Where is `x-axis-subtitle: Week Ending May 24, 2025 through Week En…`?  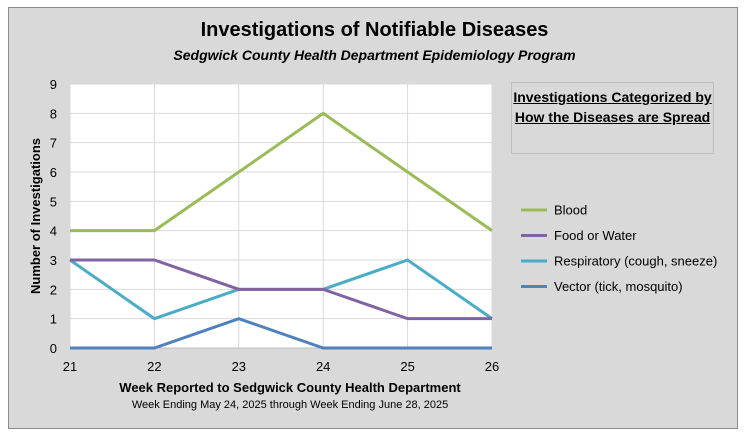
x-axis-subtitle: Week Ending May 24, 2025 through Week En… is located at coordinates (290, 405).